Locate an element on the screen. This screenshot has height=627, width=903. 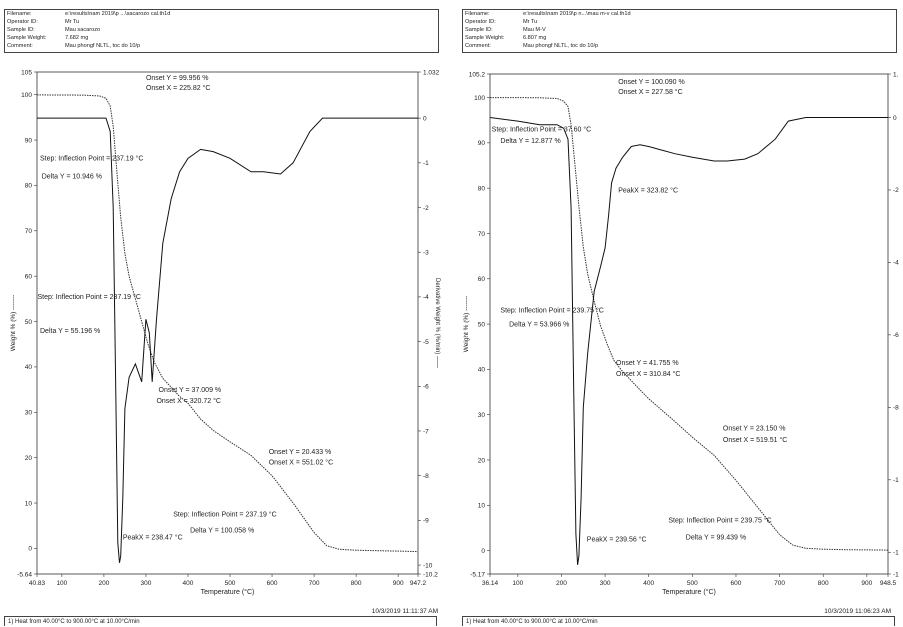
y2-axis-label: Derivative Weight % (%/min) —— is located at coordinates (437, 323).